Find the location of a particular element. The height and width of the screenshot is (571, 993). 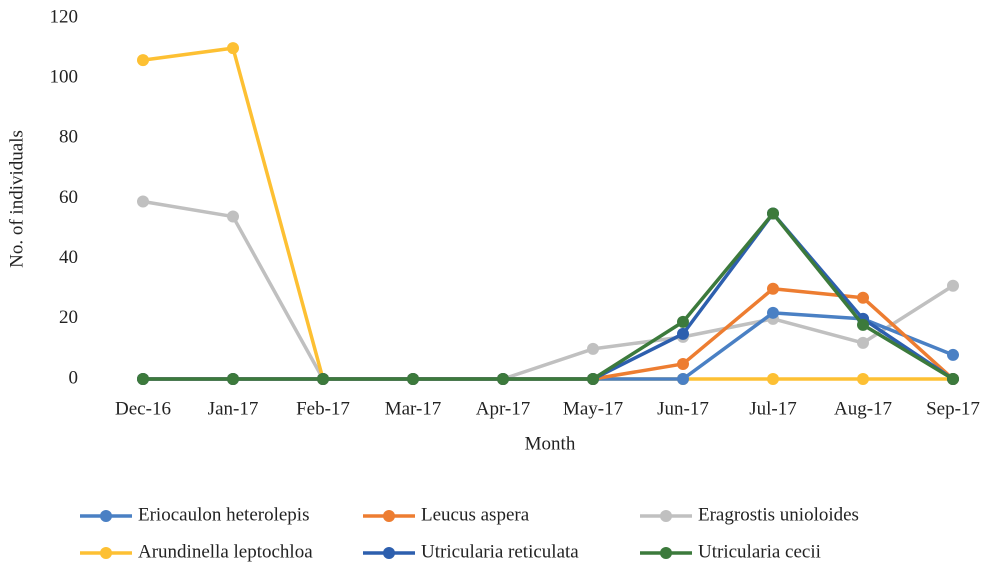

y-tick-label: 0 is located at coordinates (74, 377).